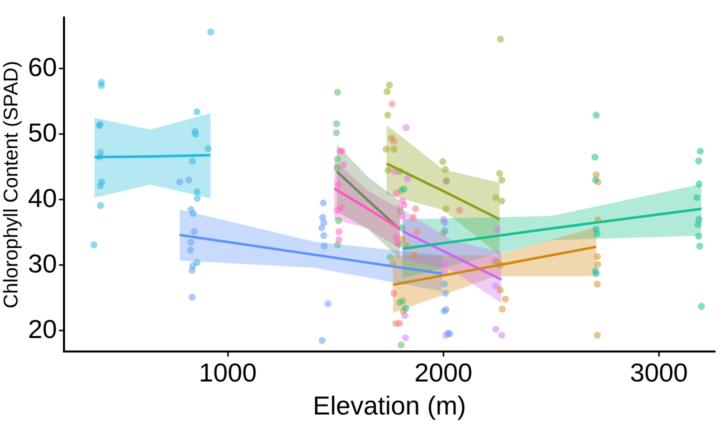 The width and height of the screenshot is (727, 425). I want to click on x-tick-label: 3000, so click(659, 372).